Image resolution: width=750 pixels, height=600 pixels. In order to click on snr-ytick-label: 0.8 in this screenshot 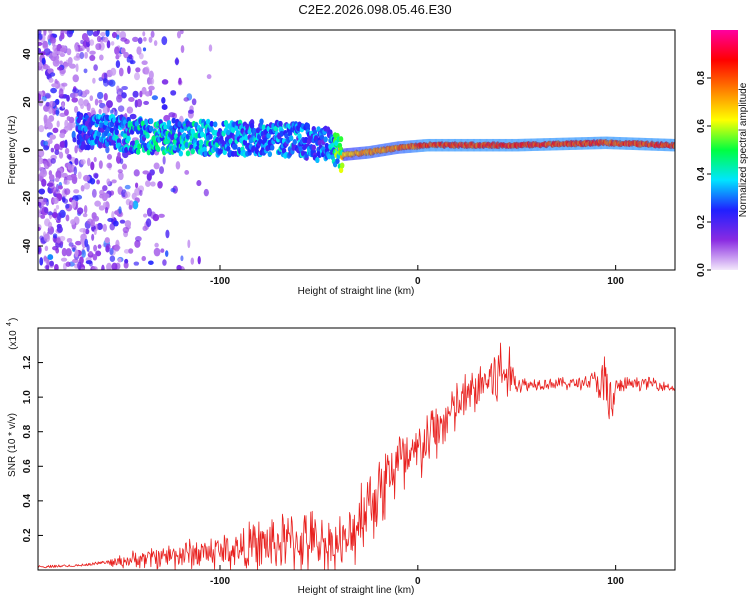, I will do `click(27, 431)`.